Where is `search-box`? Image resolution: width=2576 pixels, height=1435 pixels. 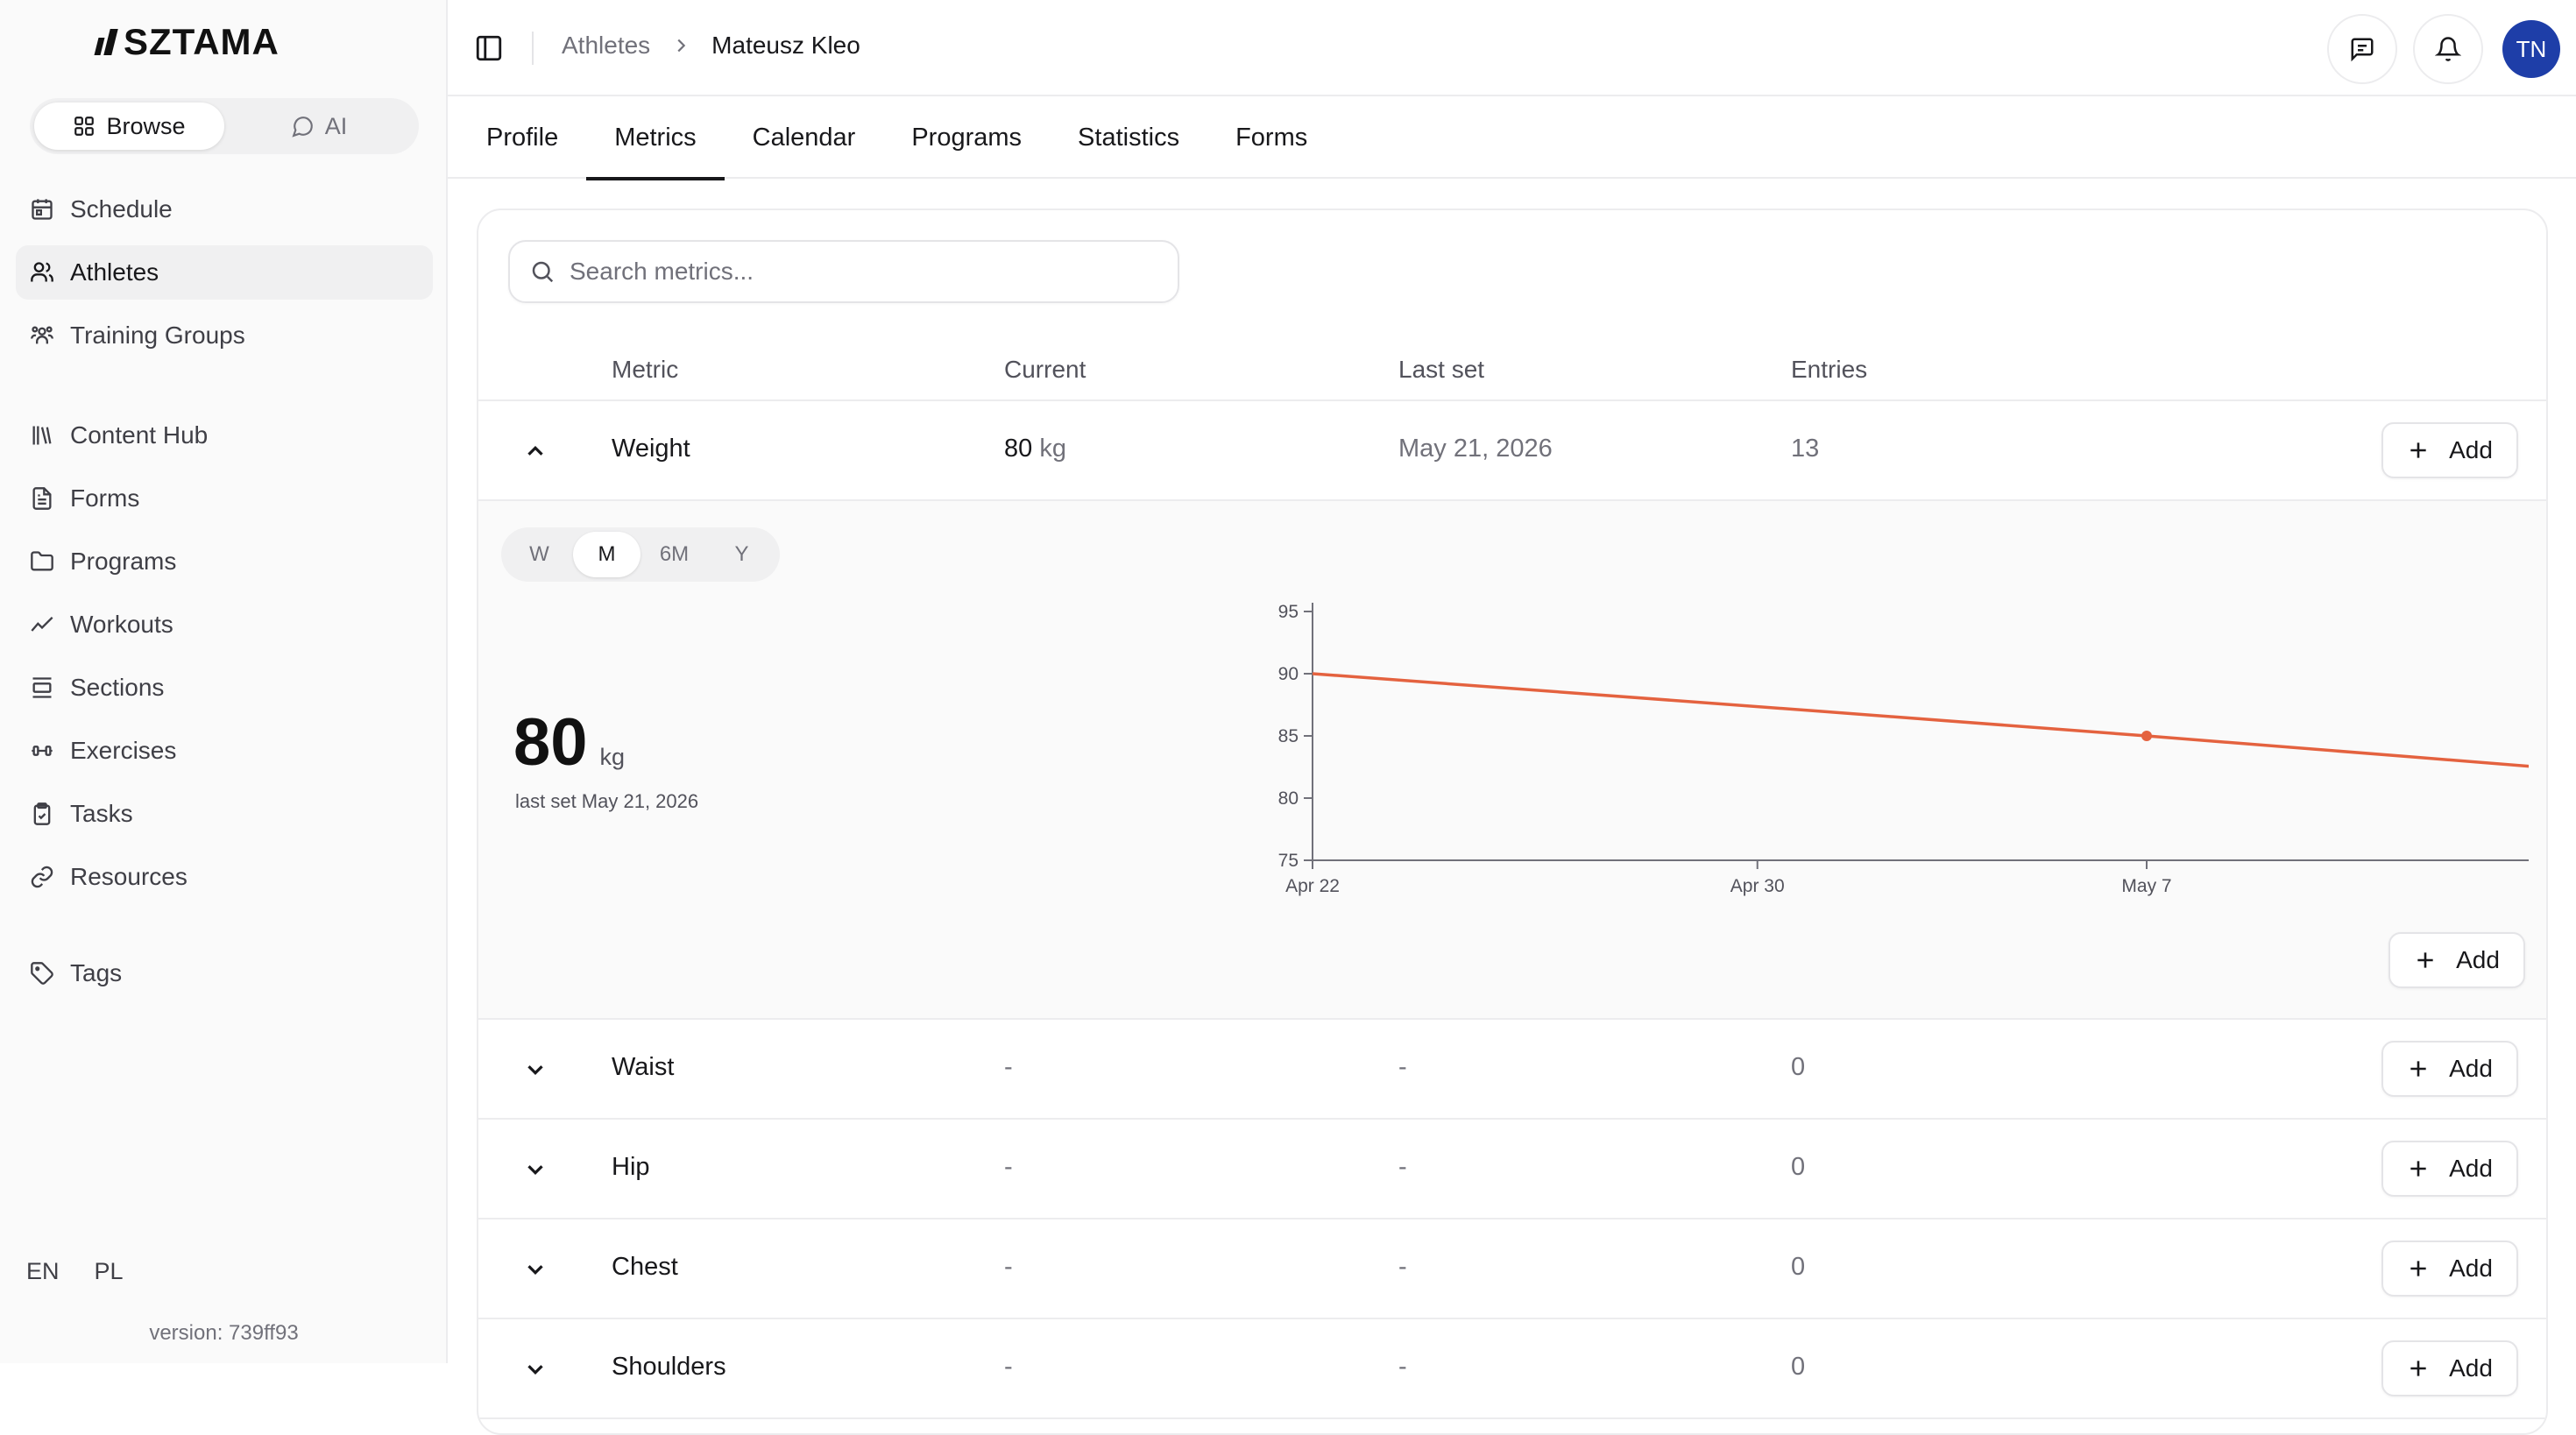 search-box is located at coordinates (843, 271).